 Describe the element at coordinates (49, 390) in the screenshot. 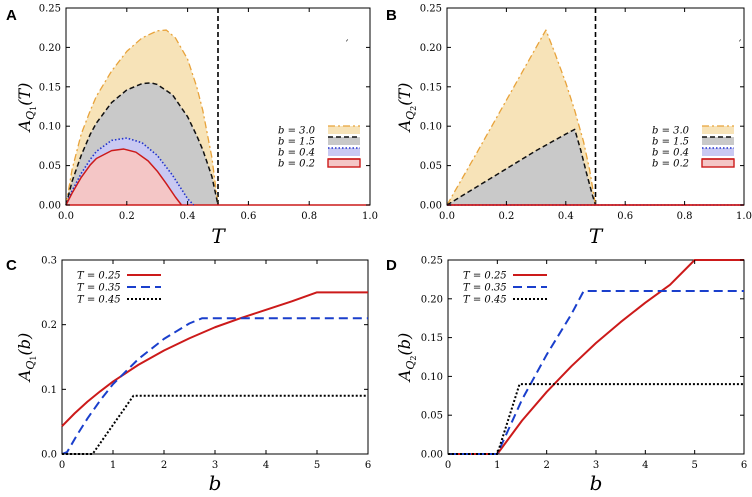

I see `y-tick-label: 0.1` at that location.